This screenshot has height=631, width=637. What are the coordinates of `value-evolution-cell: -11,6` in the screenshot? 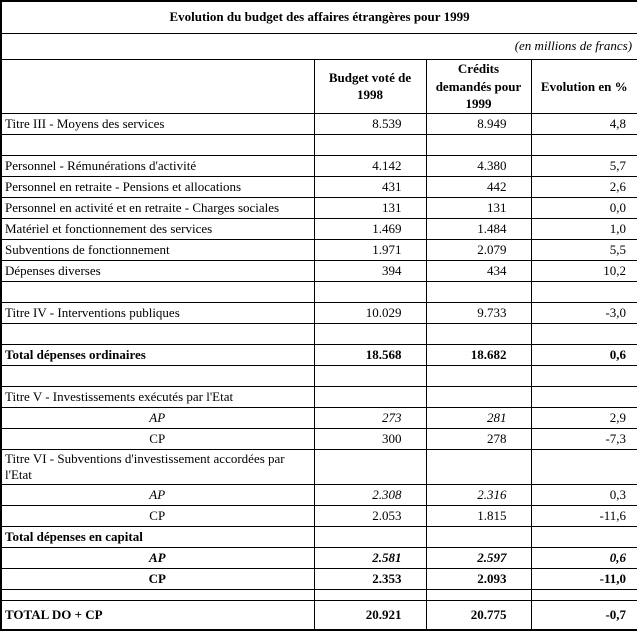 It's located at (583, 516).